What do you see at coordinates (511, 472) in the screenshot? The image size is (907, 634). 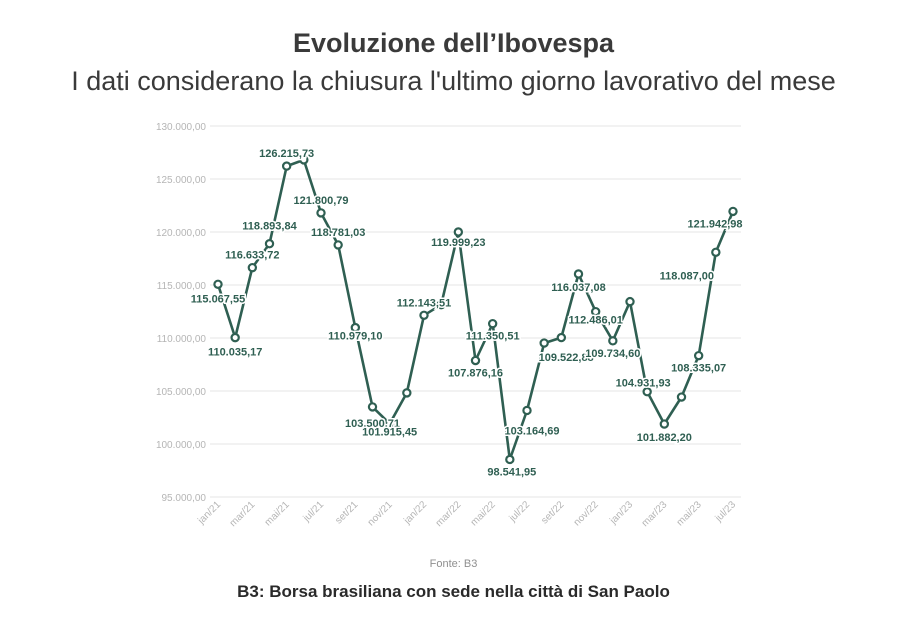 I see `data-label: 98.541,95` at bounding box center [511, 472].